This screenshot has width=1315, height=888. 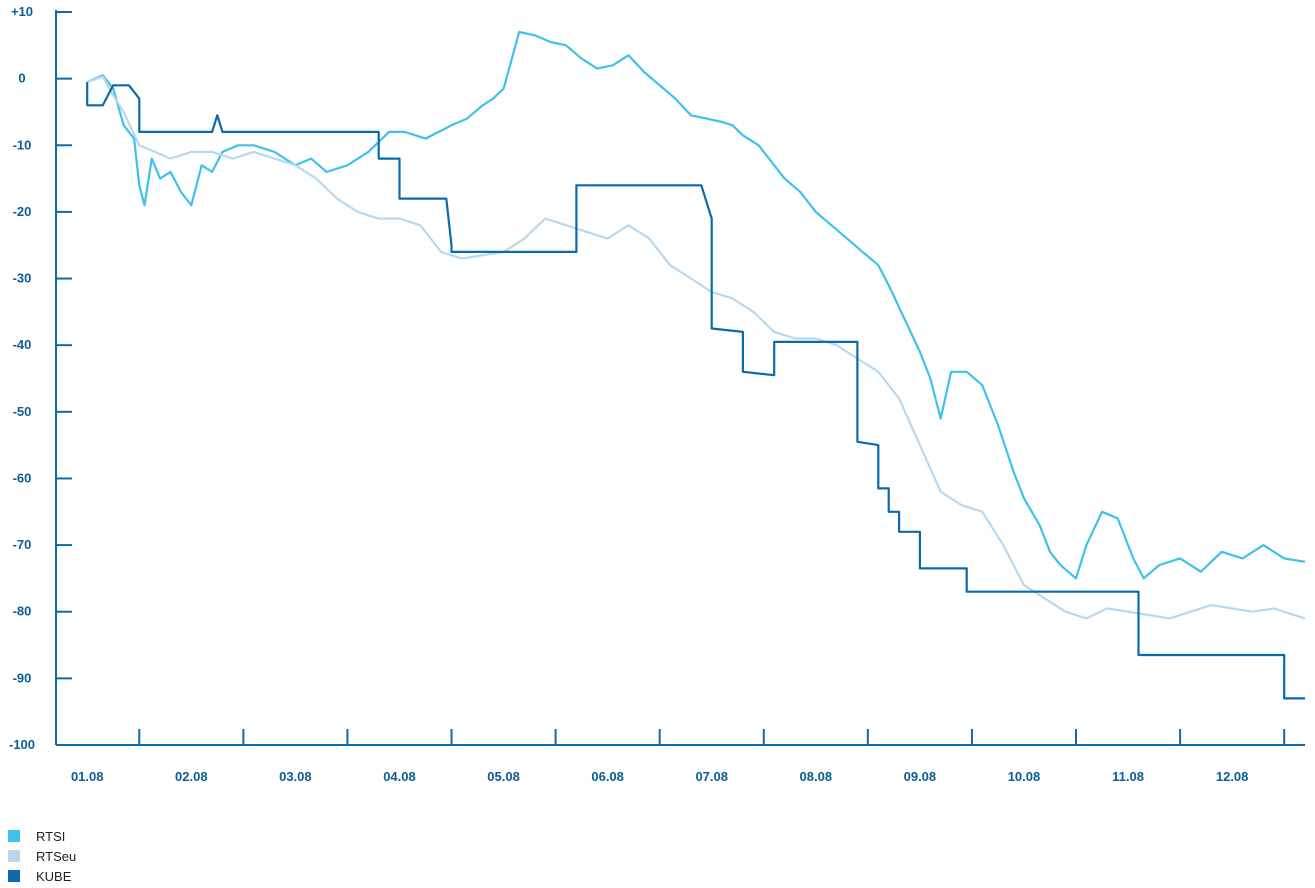 I want to click on y-tick-label: -40, so click(x=22, y=344).